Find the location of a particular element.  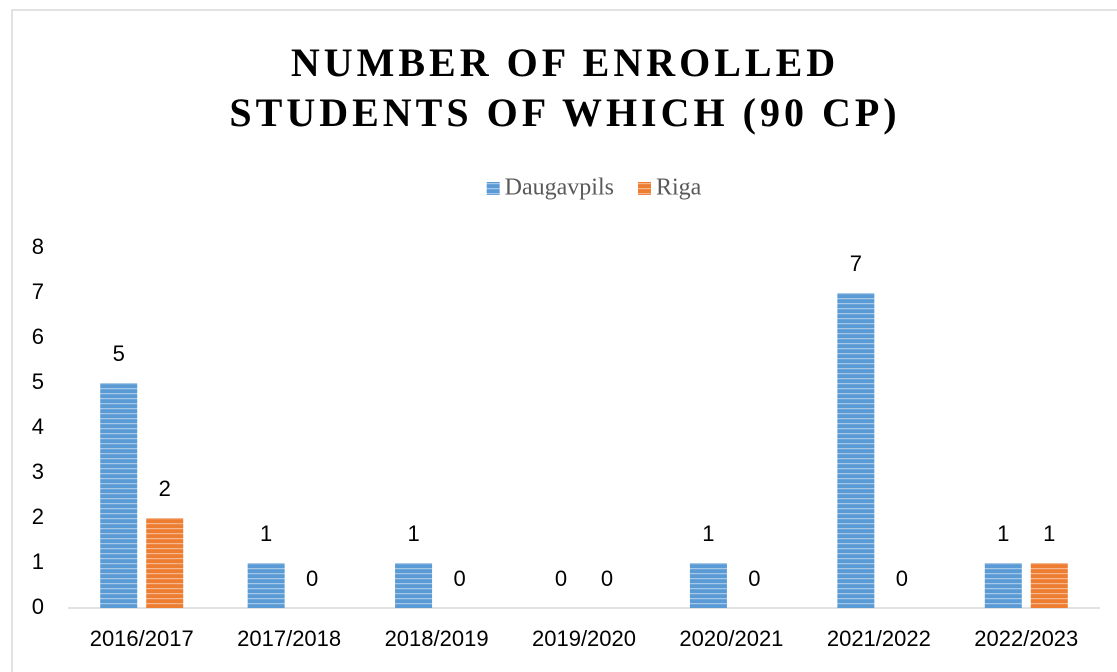

y-tick-label: 4 is located at coordinates (38, 426).